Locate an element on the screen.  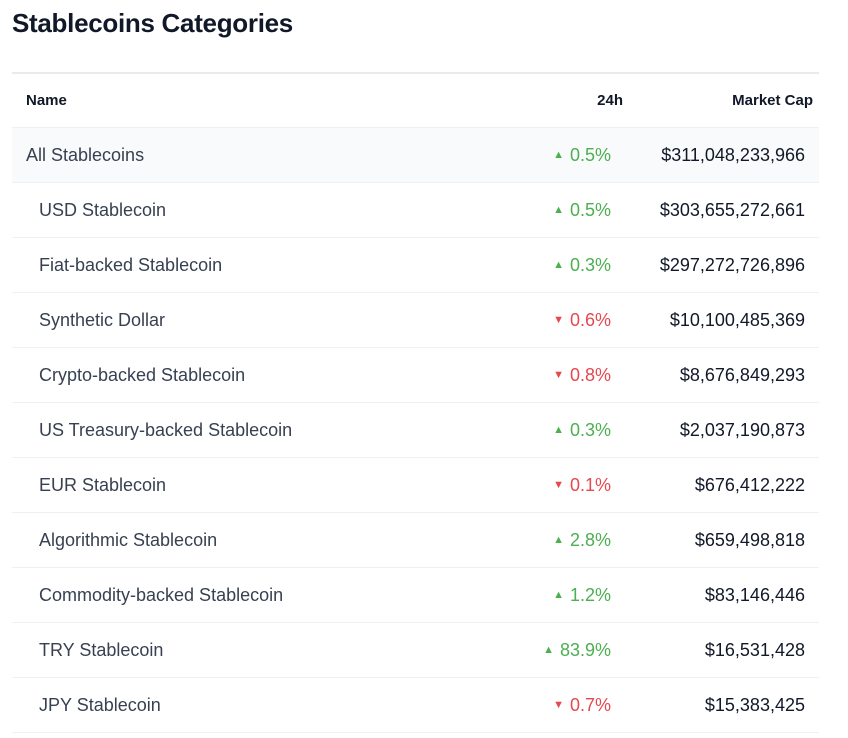
category-name: Fiat-backed Stablecoin is located at coordinates (131, 264).